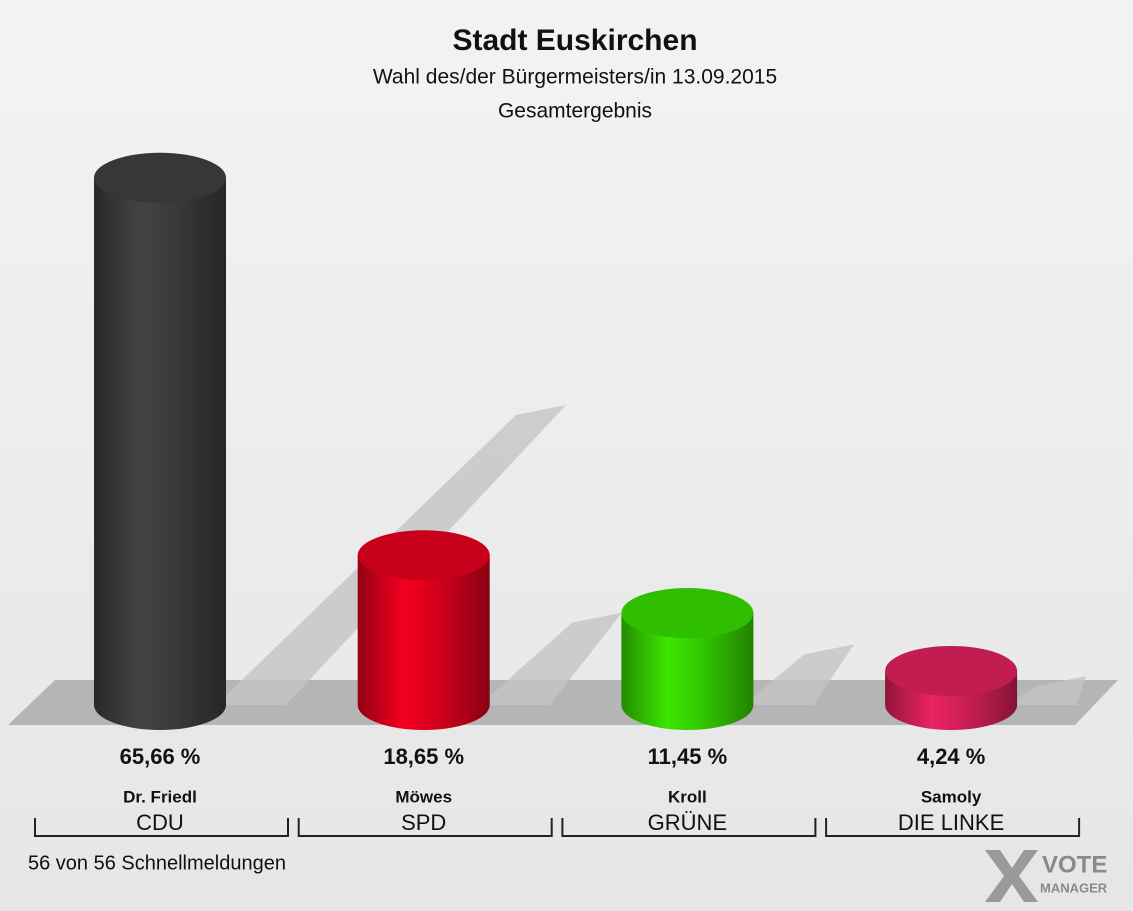 The image size is (1133, 911). What do you see at coordinates (687, 796) in the screenshot?
I see `x-tick-label: Kroll` at bounding box center [687, 796].